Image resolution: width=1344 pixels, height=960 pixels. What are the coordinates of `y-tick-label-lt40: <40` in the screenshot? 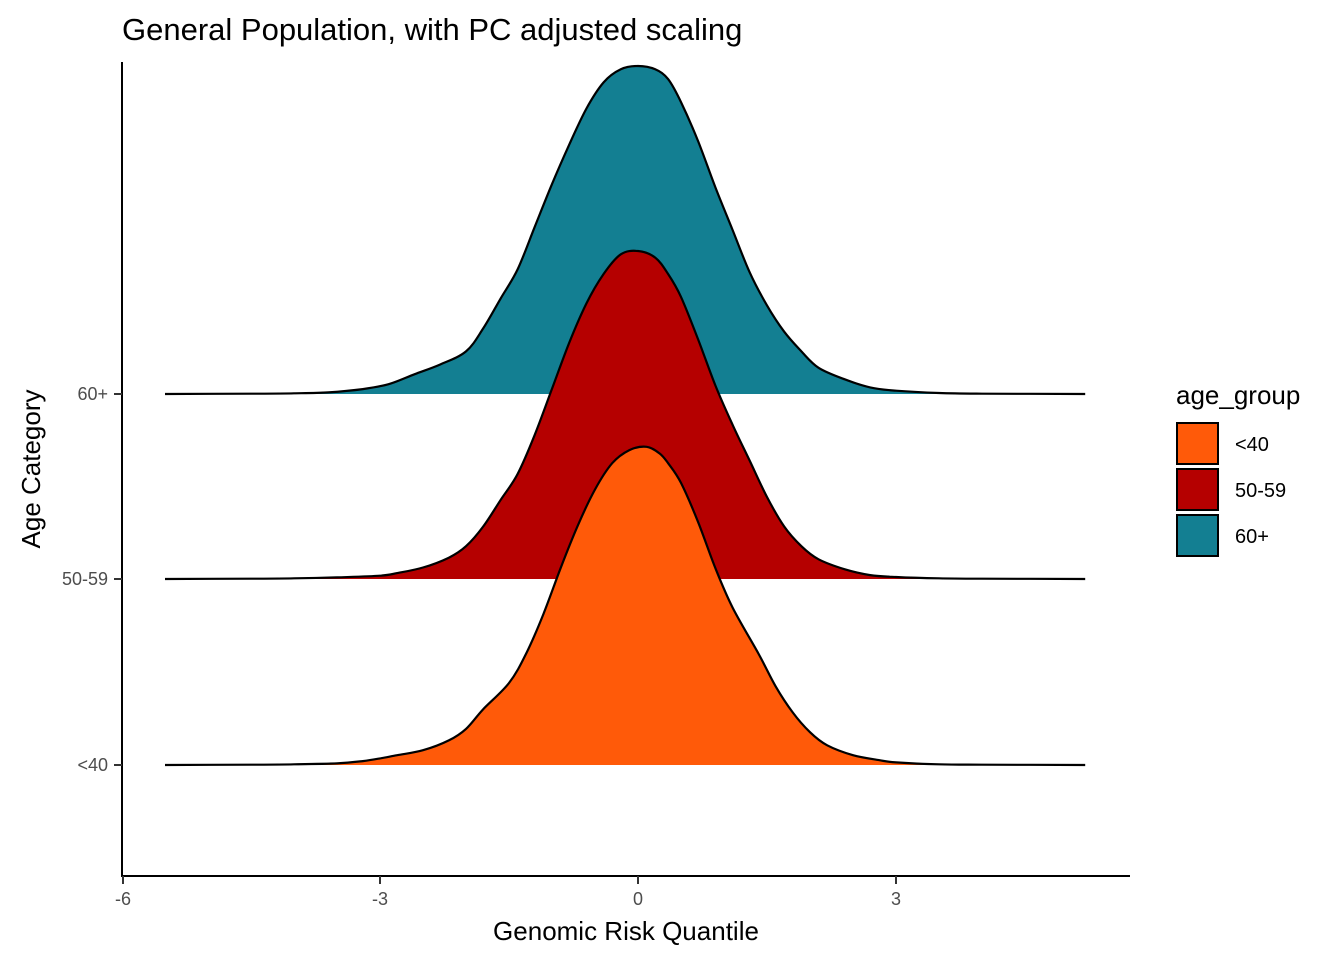 It's located at (92, 765).